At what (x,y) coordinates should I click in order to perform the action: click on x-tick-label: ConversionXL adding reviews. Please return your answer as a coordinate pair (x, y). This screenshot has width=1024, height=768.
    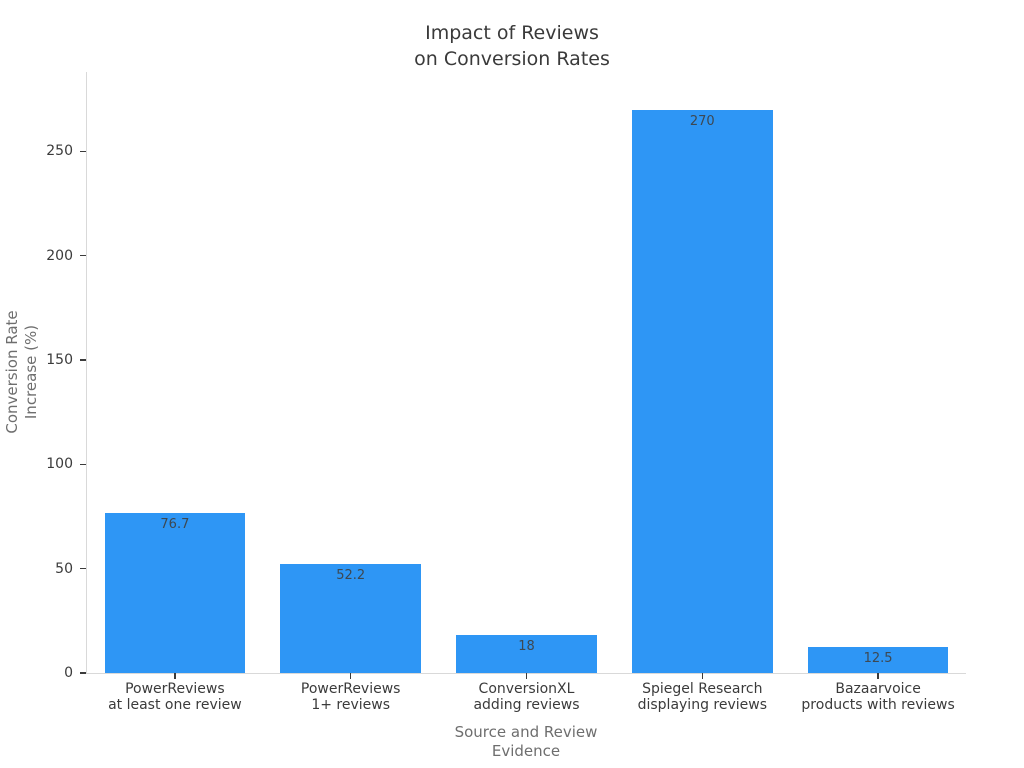
    Looking at the image, I should click on (526, 697).